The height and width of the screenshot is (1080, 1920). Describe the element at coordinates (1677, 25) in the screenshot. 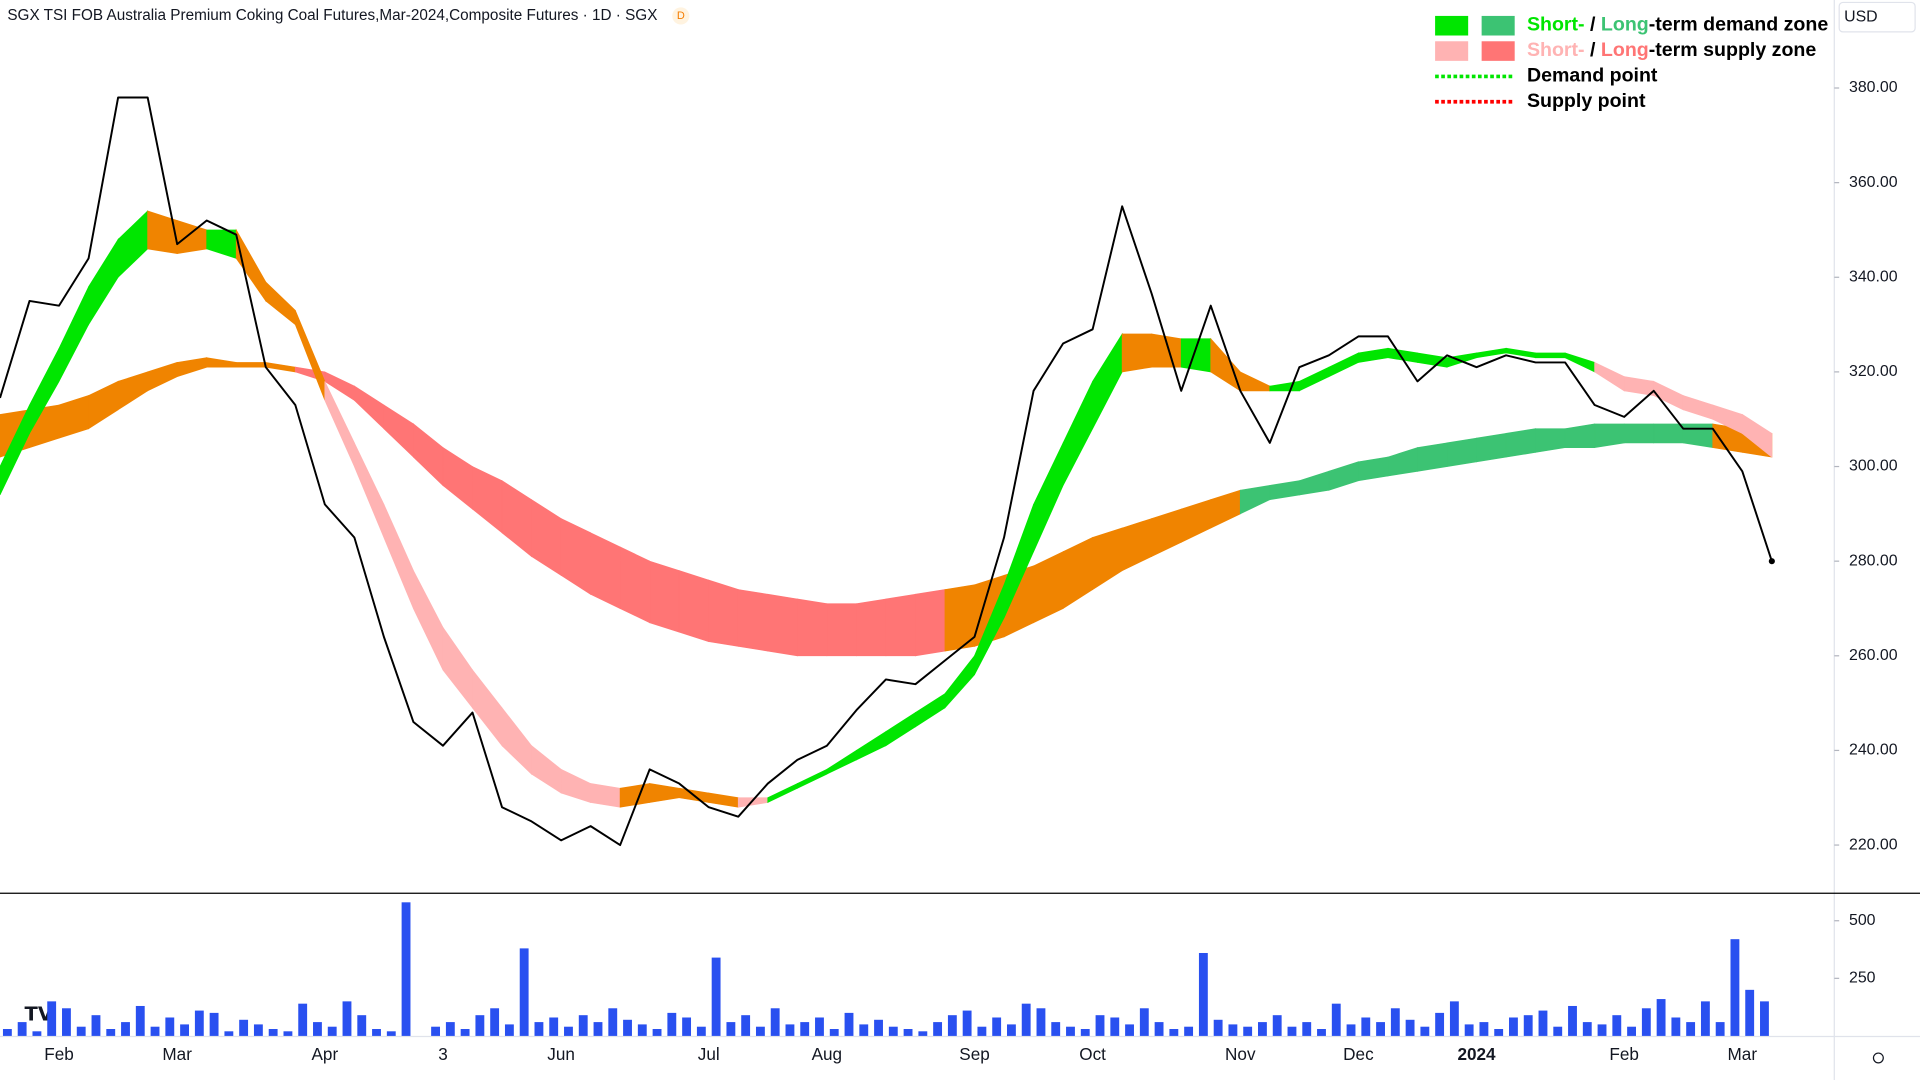

I see `legend-label: Short- / Long-term demand zone` at that location.